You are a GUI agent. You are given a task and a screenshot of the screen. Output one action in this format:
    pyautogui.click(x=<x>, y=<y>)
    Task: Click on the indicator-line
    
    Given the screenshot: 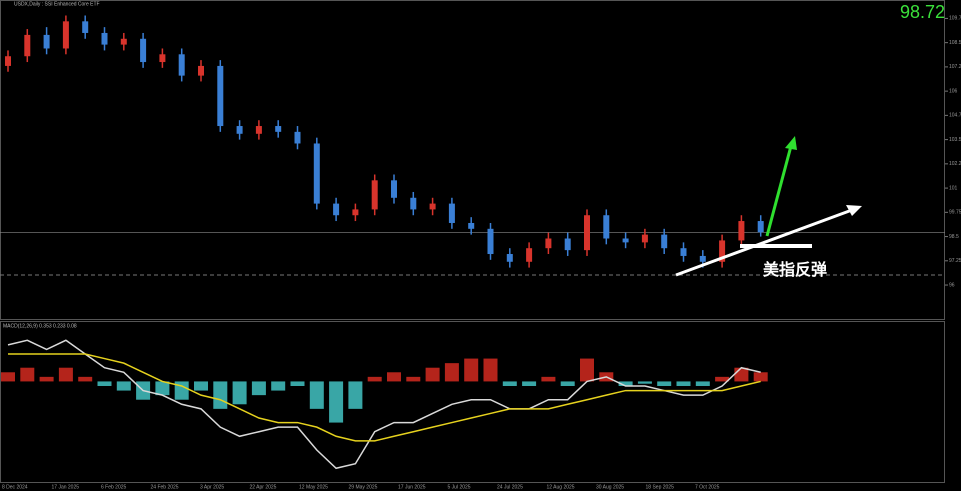 What is the action you would take?
    pyautogui.click(x=384, y=397)
    